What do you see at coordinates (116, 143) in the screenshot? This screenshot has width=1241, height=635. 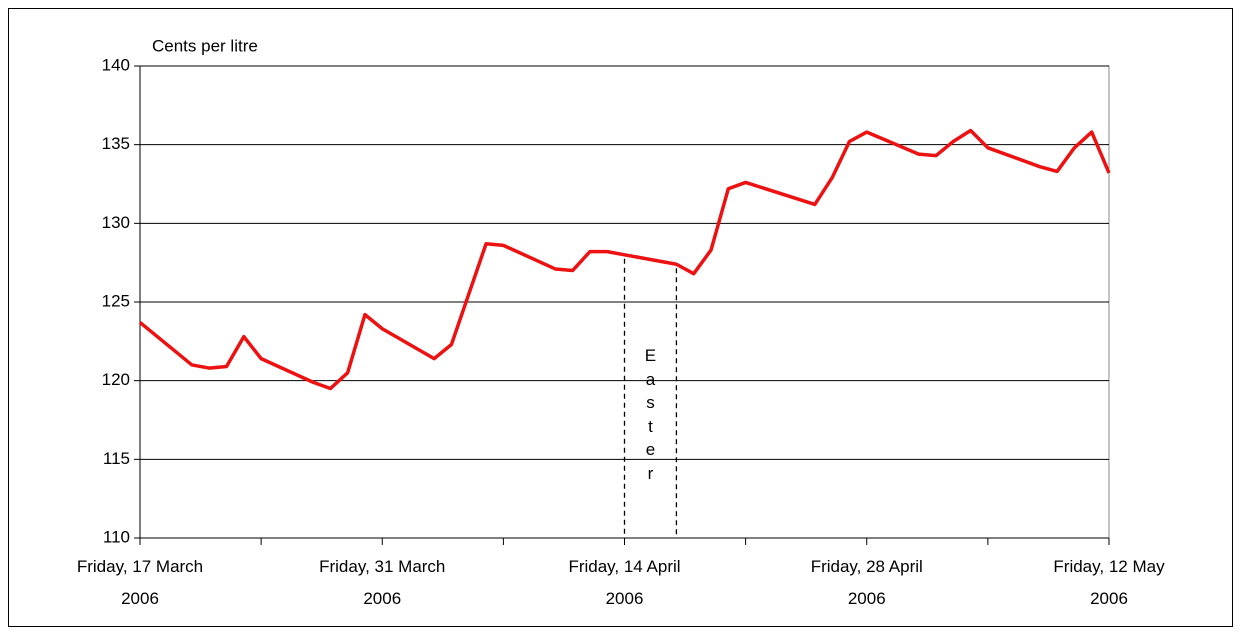 I see `y-tick-label: 135` at bounding box center [116, 143].